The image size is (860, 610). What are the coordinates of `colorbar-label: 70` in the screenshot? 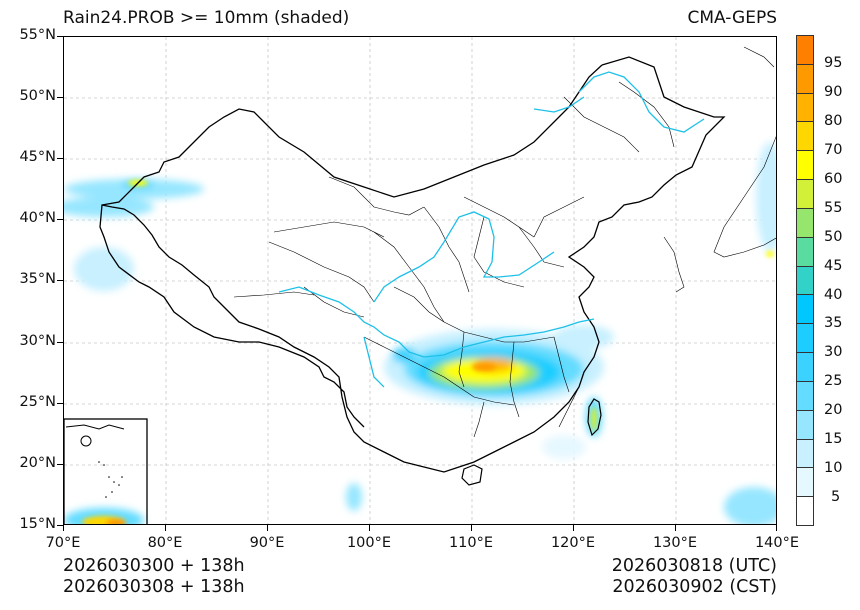 It's located at (833, 150).